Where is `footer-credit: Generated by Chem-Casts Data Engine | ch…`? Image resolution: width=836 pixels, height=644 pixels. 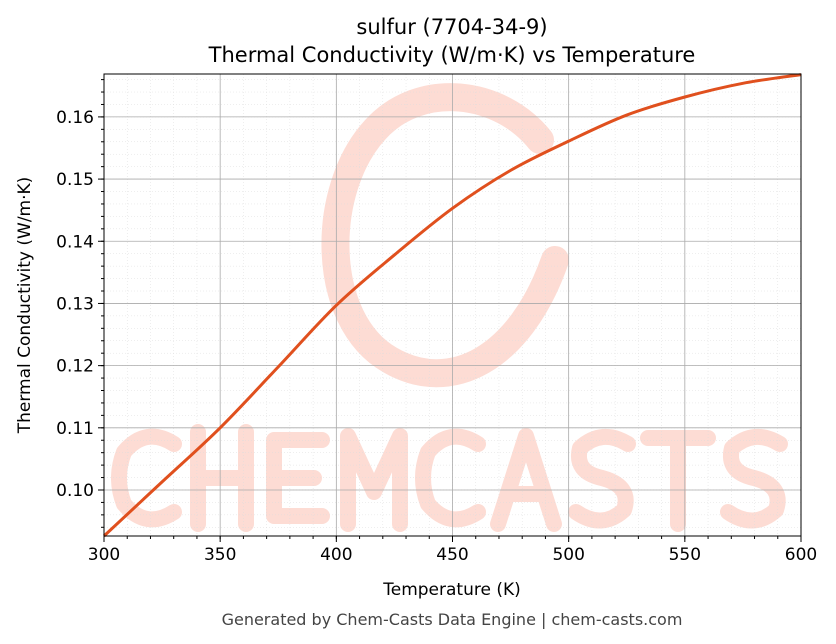 footer-credit: Generated by Chem-Casts Data Engine | ch… is located at coordinates (452, 619).